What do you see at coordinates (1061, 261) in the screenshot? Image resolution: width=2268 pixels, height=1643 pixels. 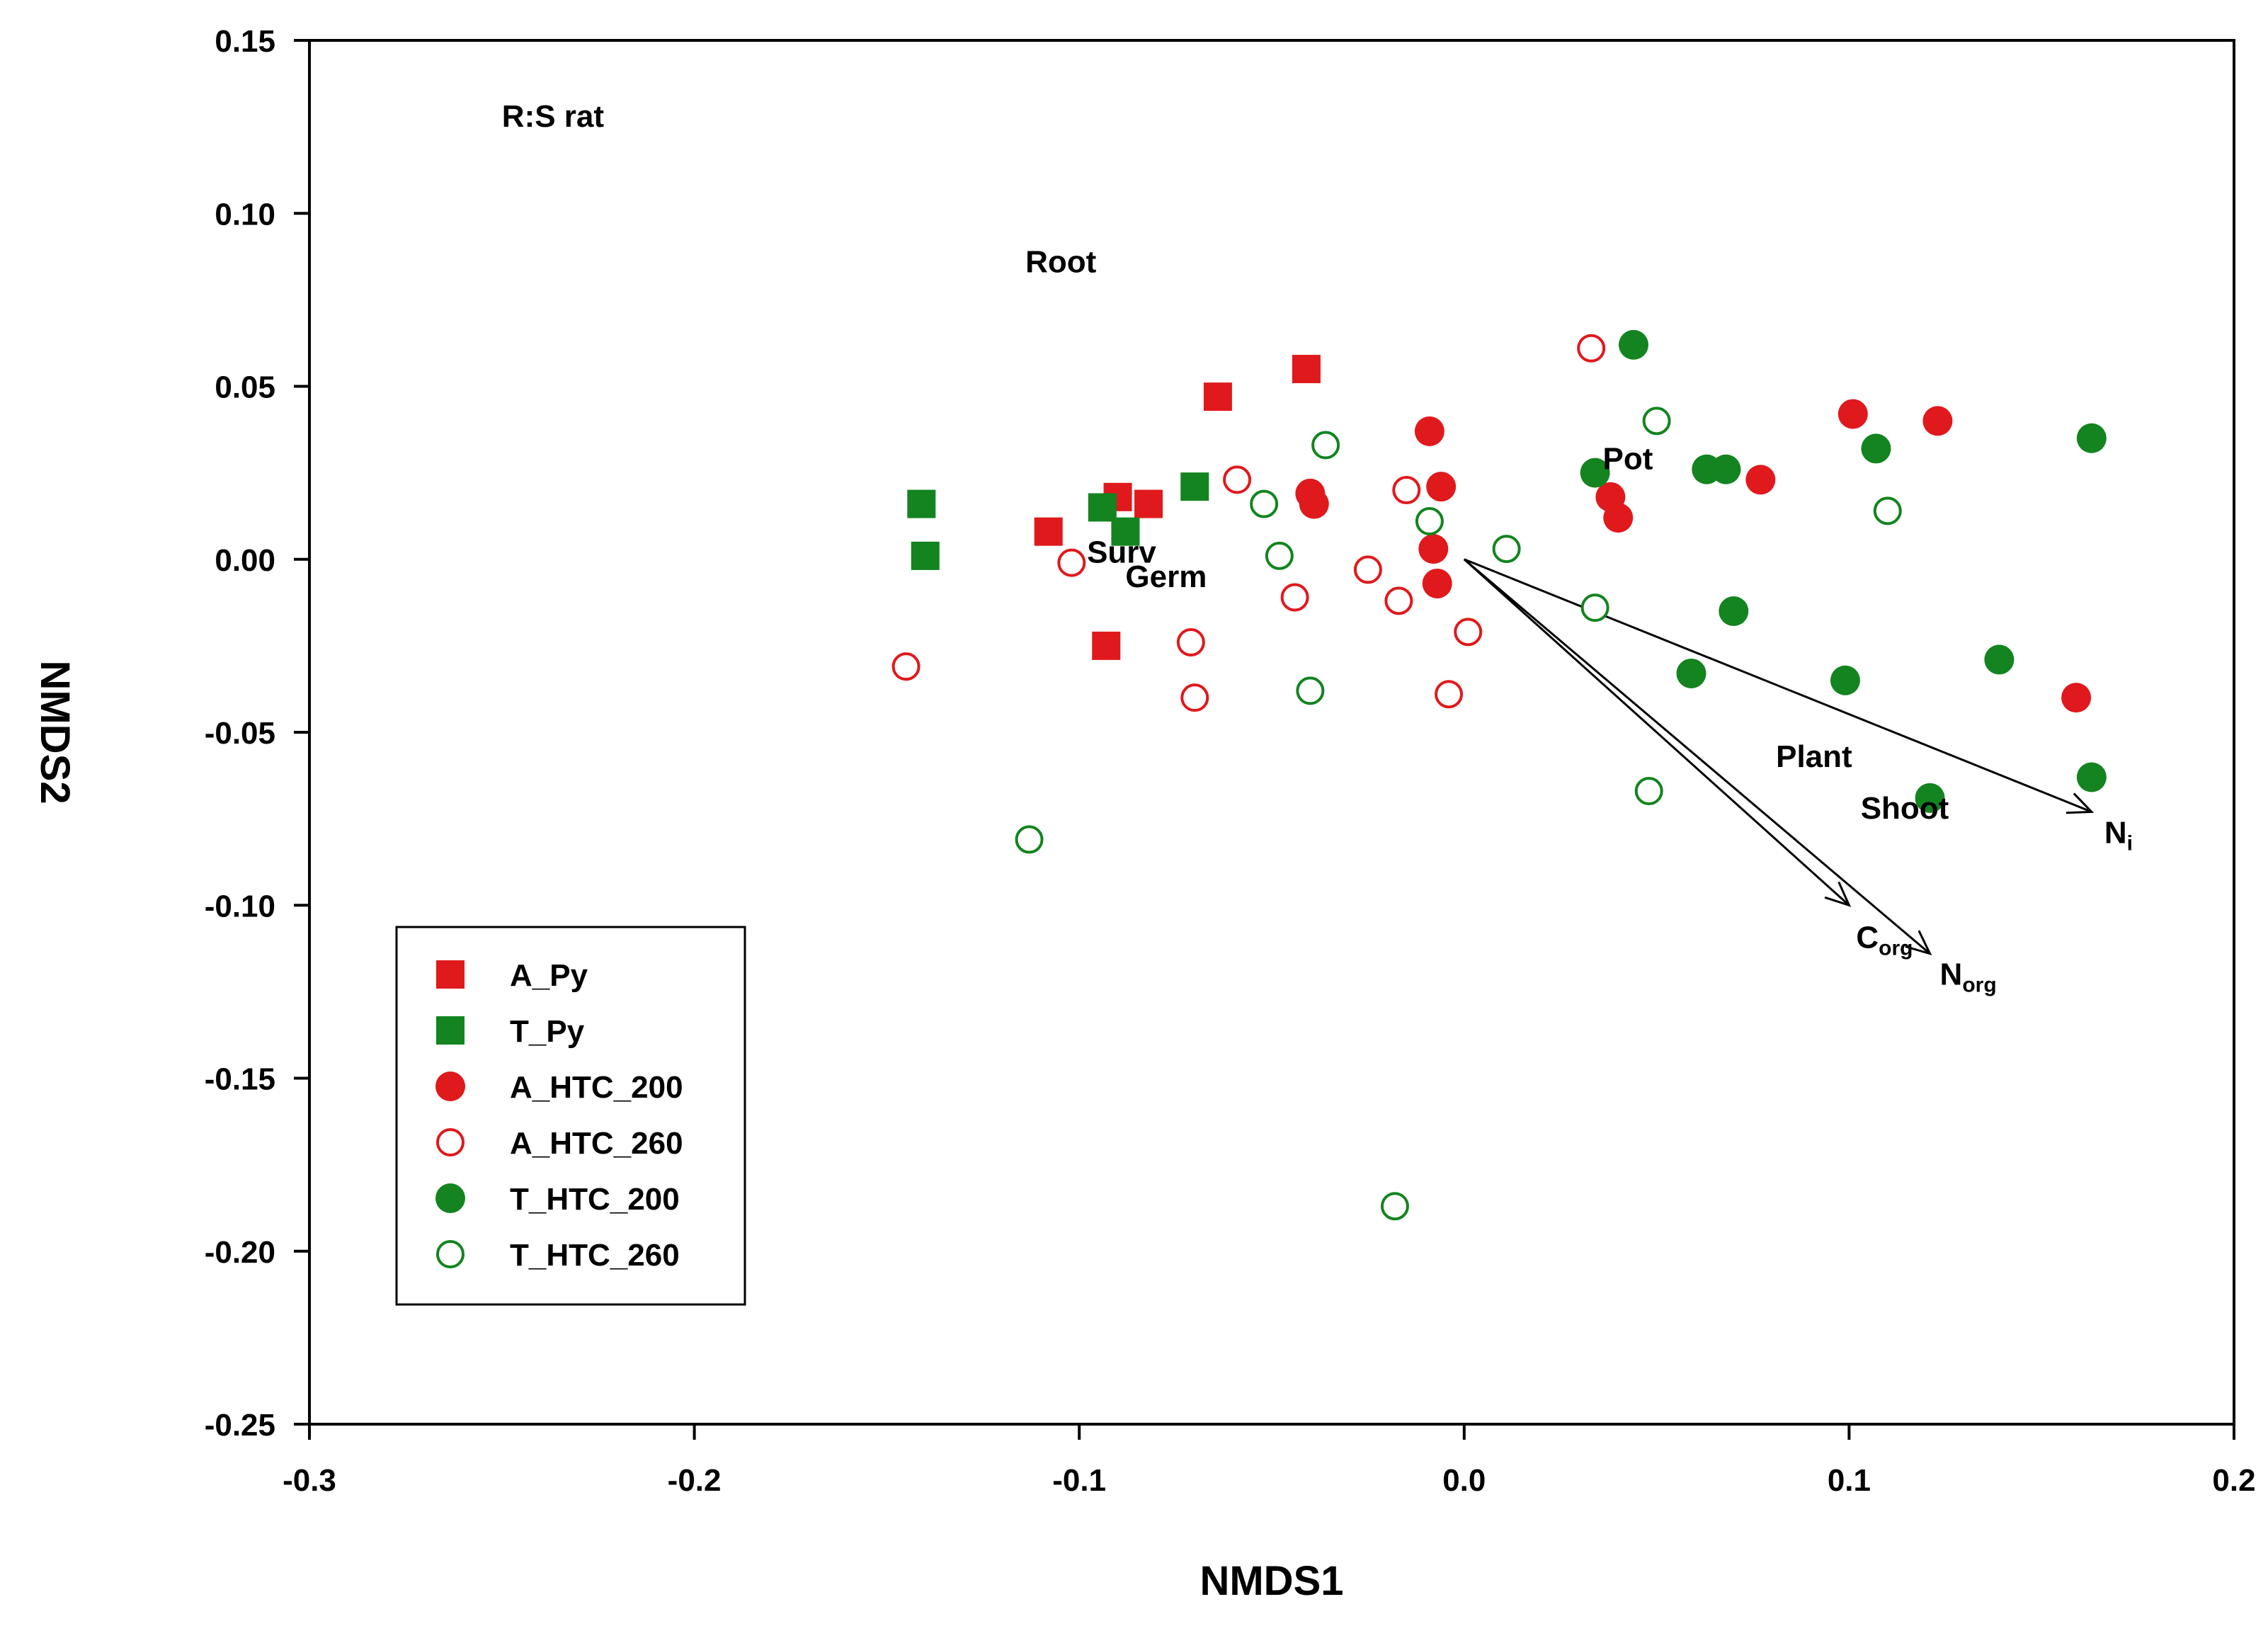 I see `variable-label-root: Root` at bounding box center [1061, 261].